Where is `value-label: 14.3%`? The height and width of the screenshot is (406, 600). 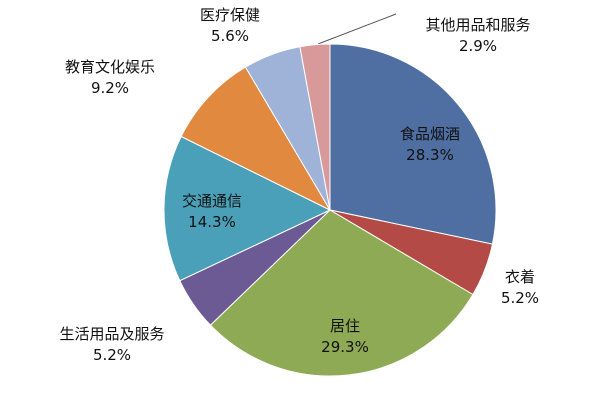
value-label: 14.3% is located at coordinates (212, 222).